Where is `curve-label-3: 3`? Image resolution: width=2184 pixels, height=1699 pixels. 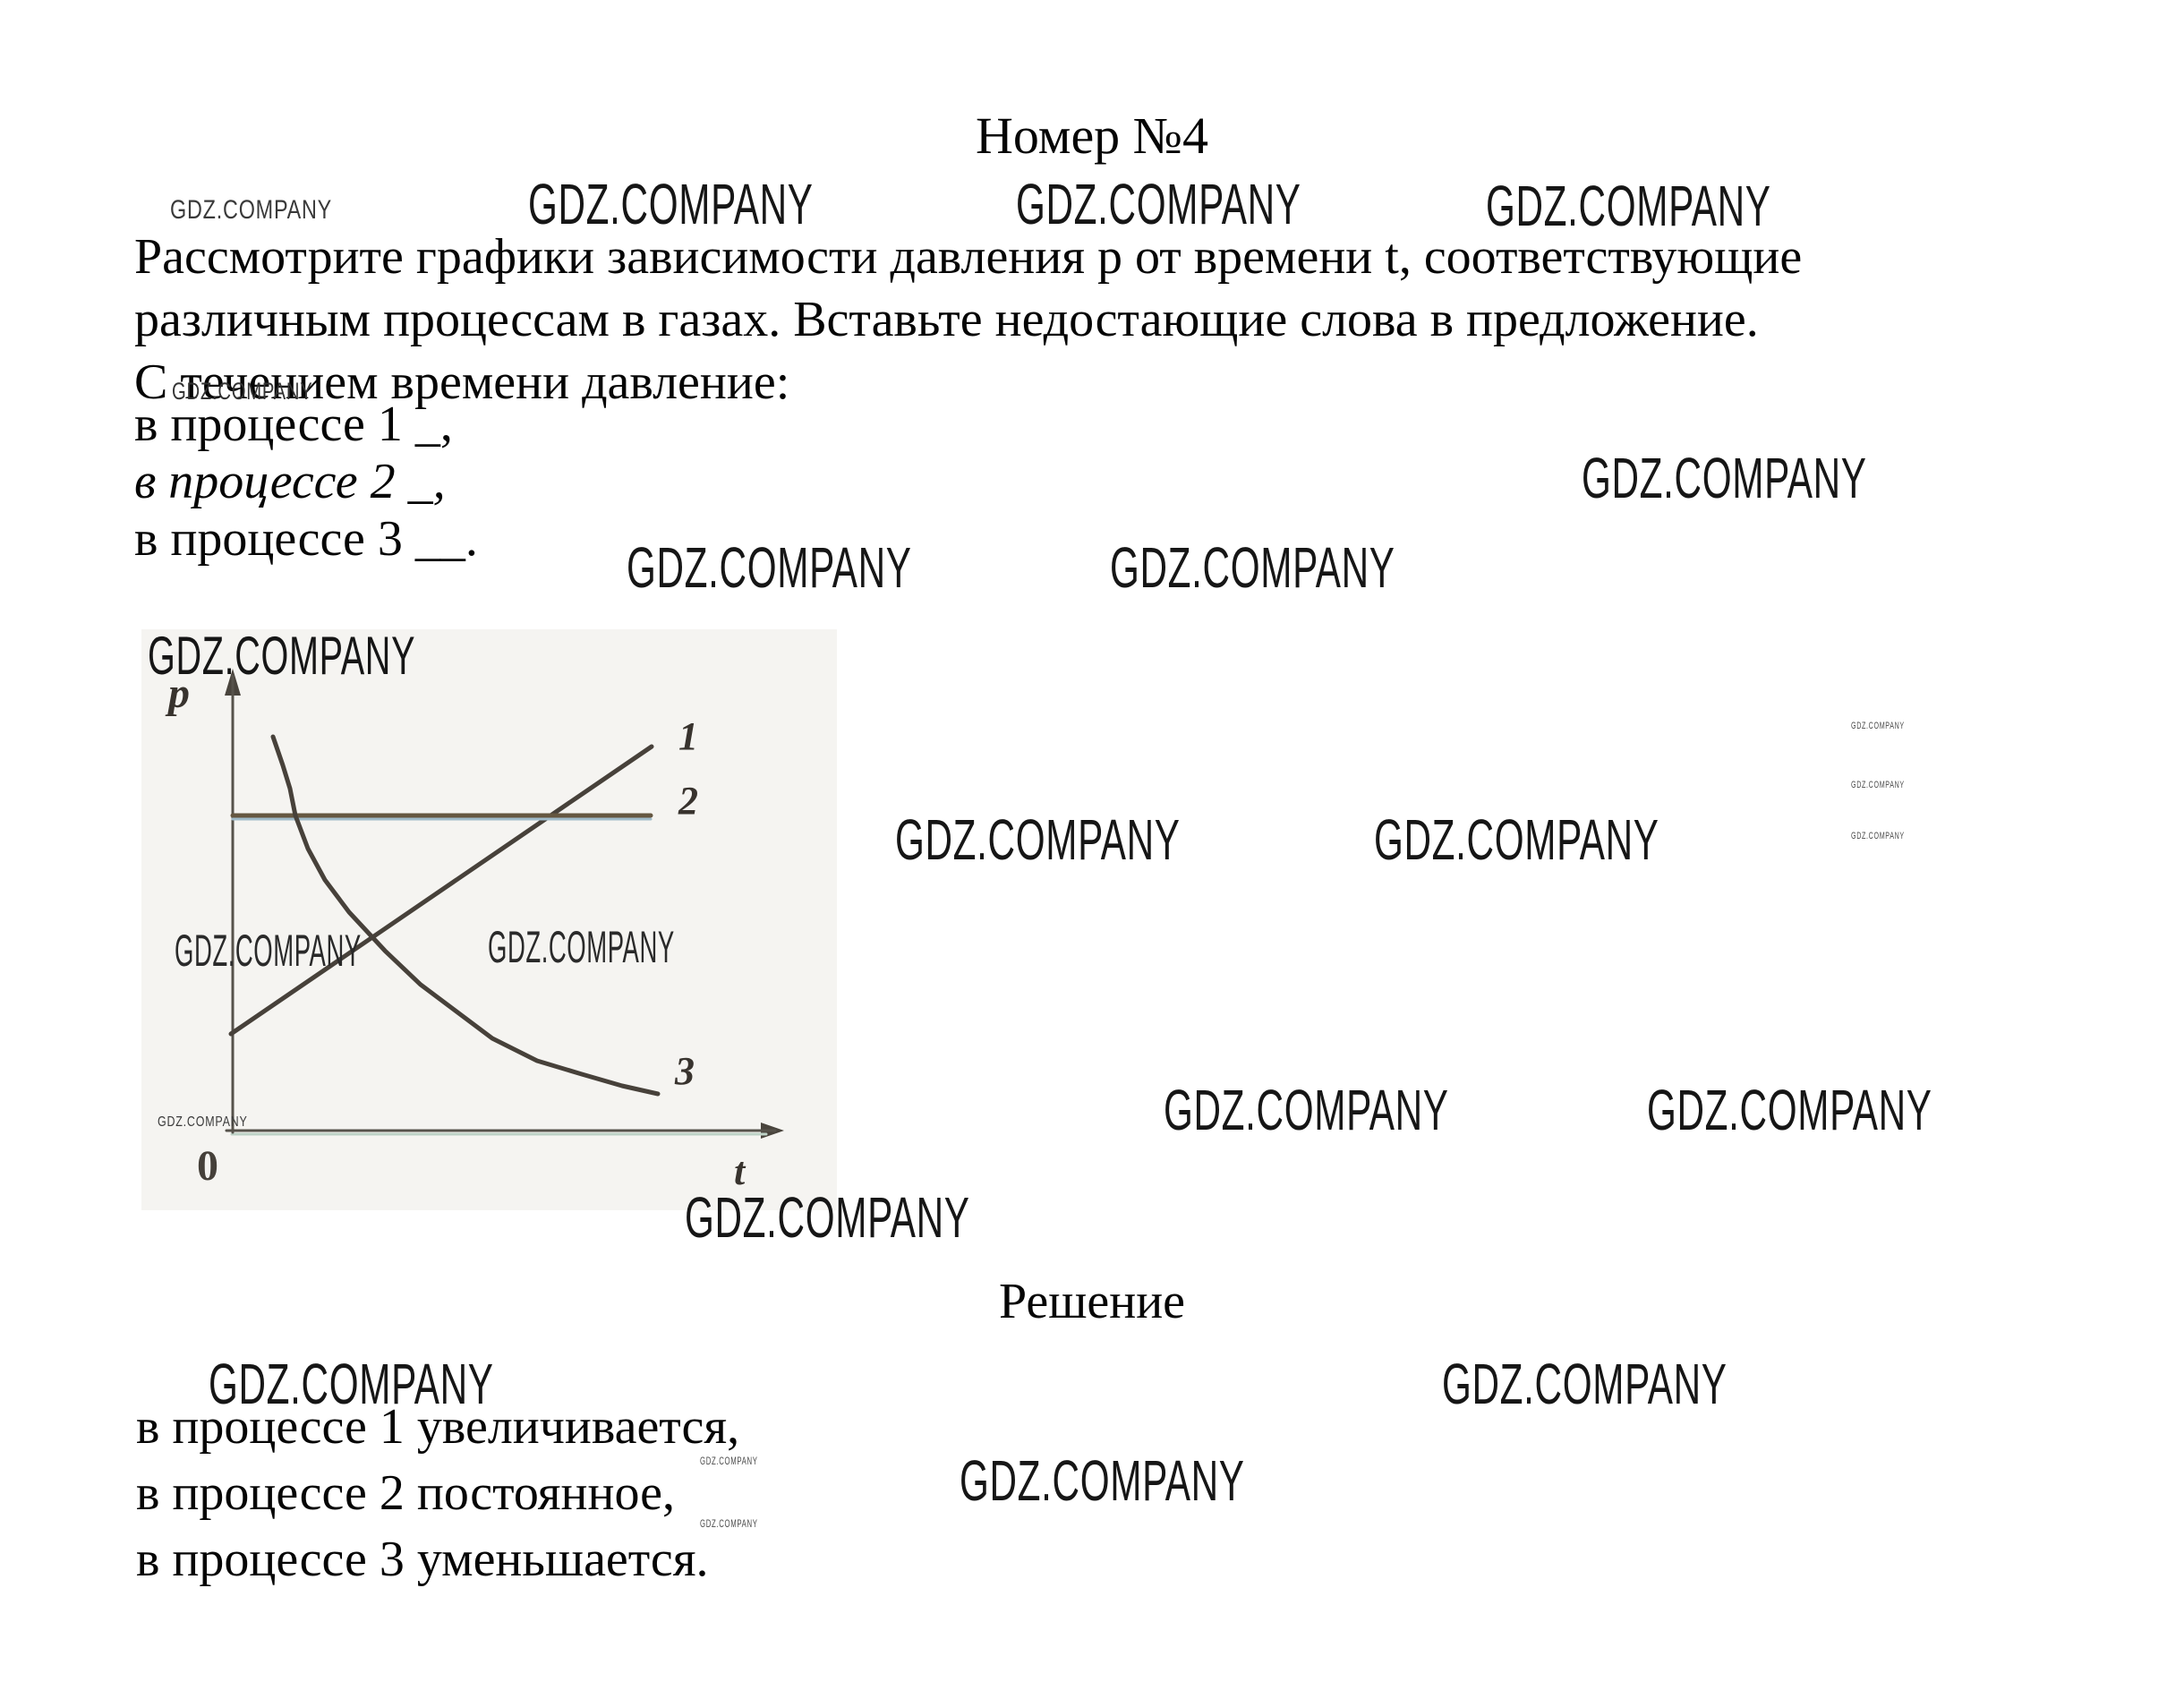
curve-label-3: 3 is located at coordinates (685, 1071).